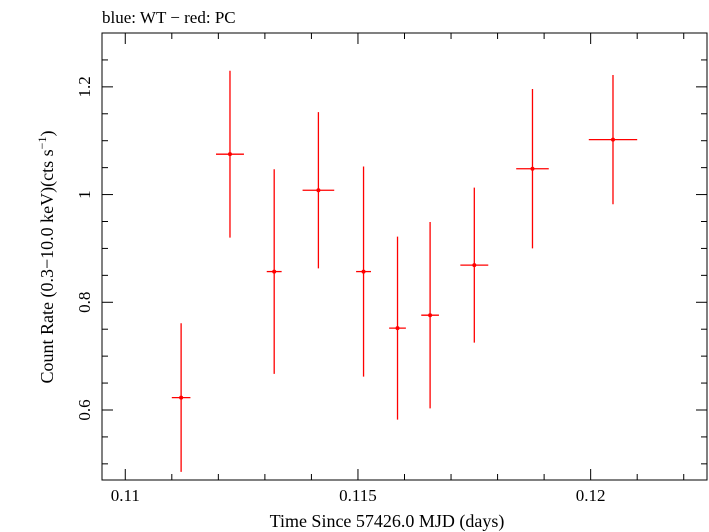 The width and height of the screenshot is (709, 532). Describe the element at coordinates (591, 495) in the screenshot. I see `x-tick-label: 0.12` at that location.